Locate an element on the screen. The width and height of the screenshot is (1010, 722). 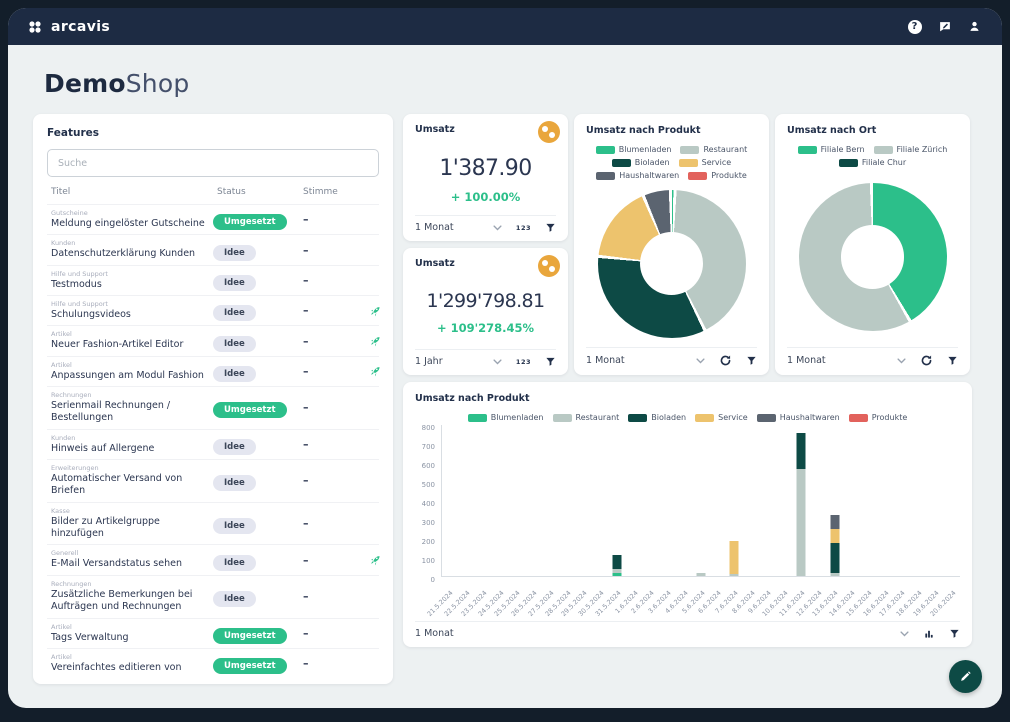
arcavis-logo-icon is located at coordinates (35, 26).